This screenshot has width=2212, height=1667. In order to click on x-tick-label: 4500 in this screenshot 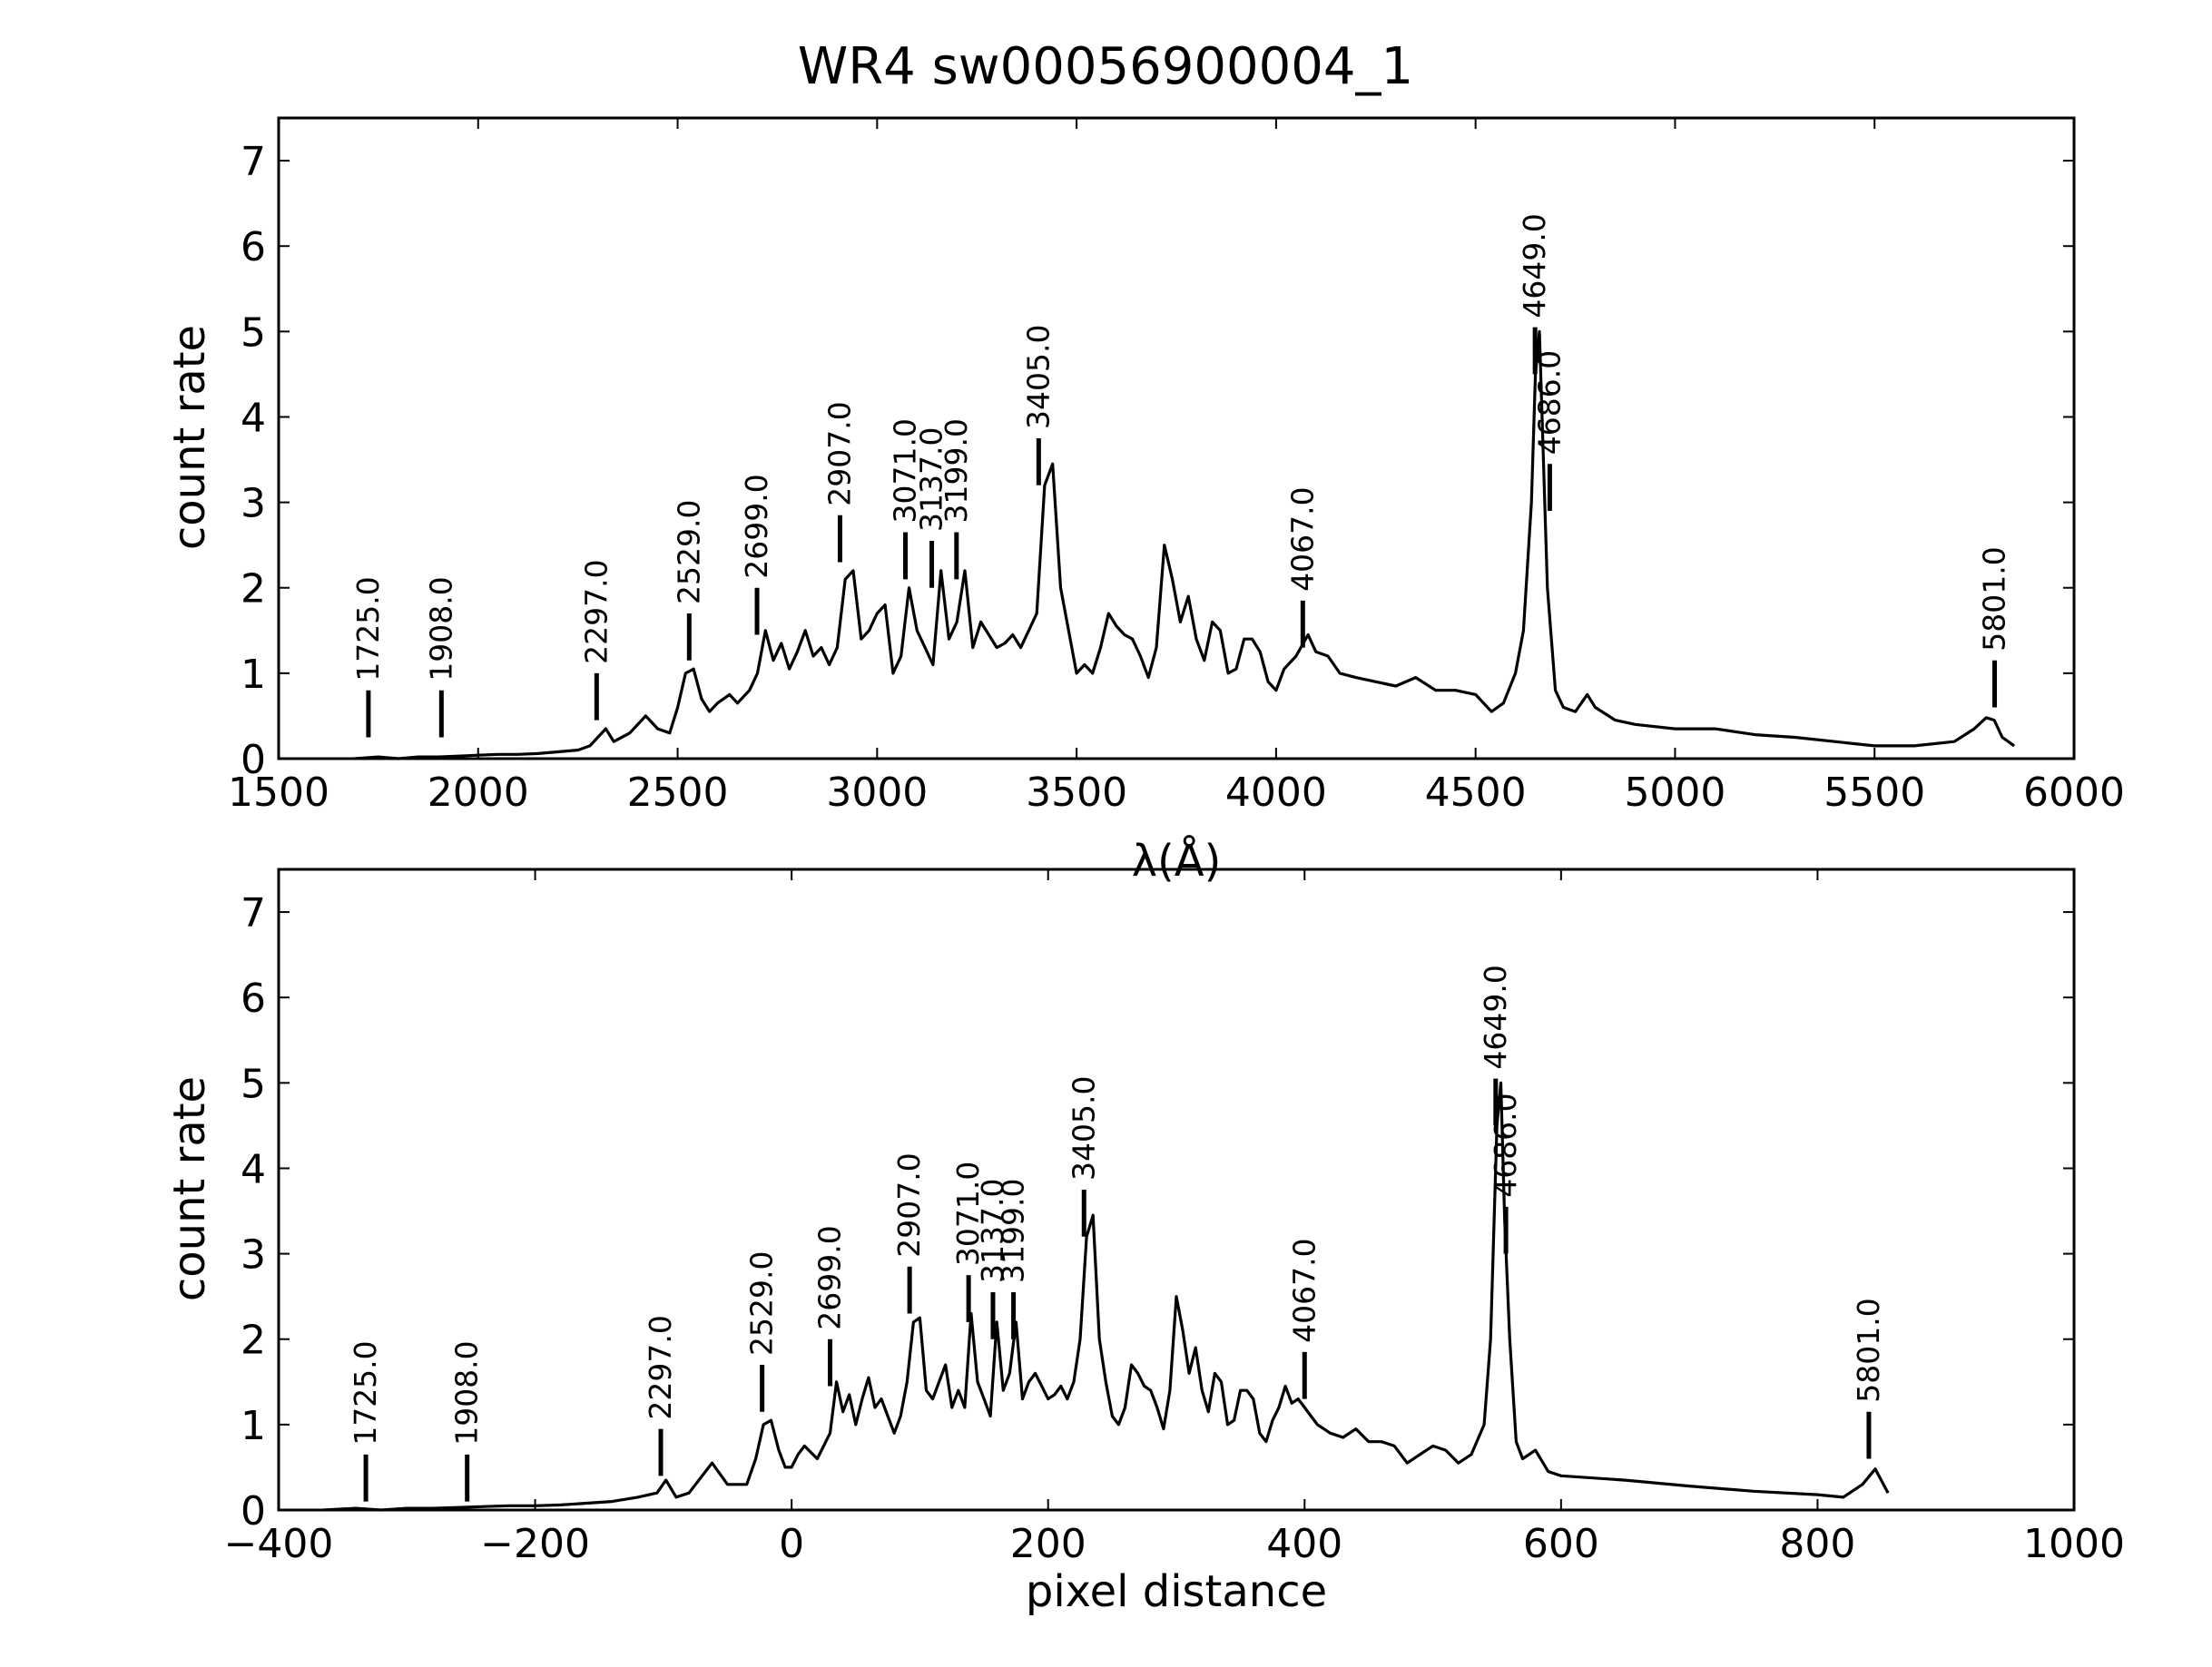, I will do `click(1476, 793)`.